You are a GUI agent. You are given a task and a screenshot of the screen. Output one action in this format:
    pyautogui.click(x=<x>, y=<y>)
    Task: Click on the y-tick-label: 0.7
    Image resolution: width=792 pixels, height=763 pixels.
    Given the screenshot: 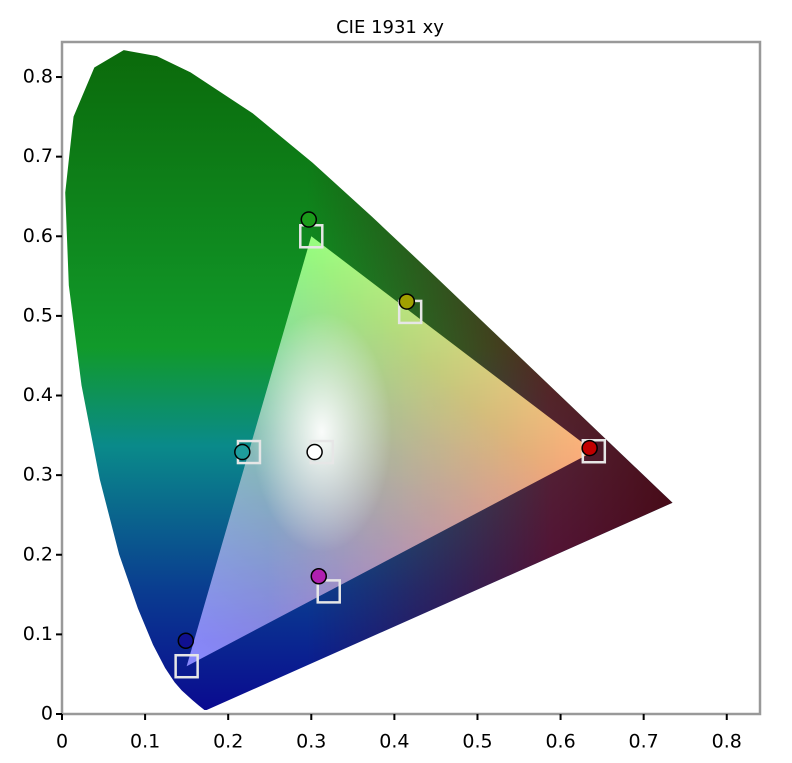 What is the action you would take?
    pyautogui.click(x=38, y=156)
    